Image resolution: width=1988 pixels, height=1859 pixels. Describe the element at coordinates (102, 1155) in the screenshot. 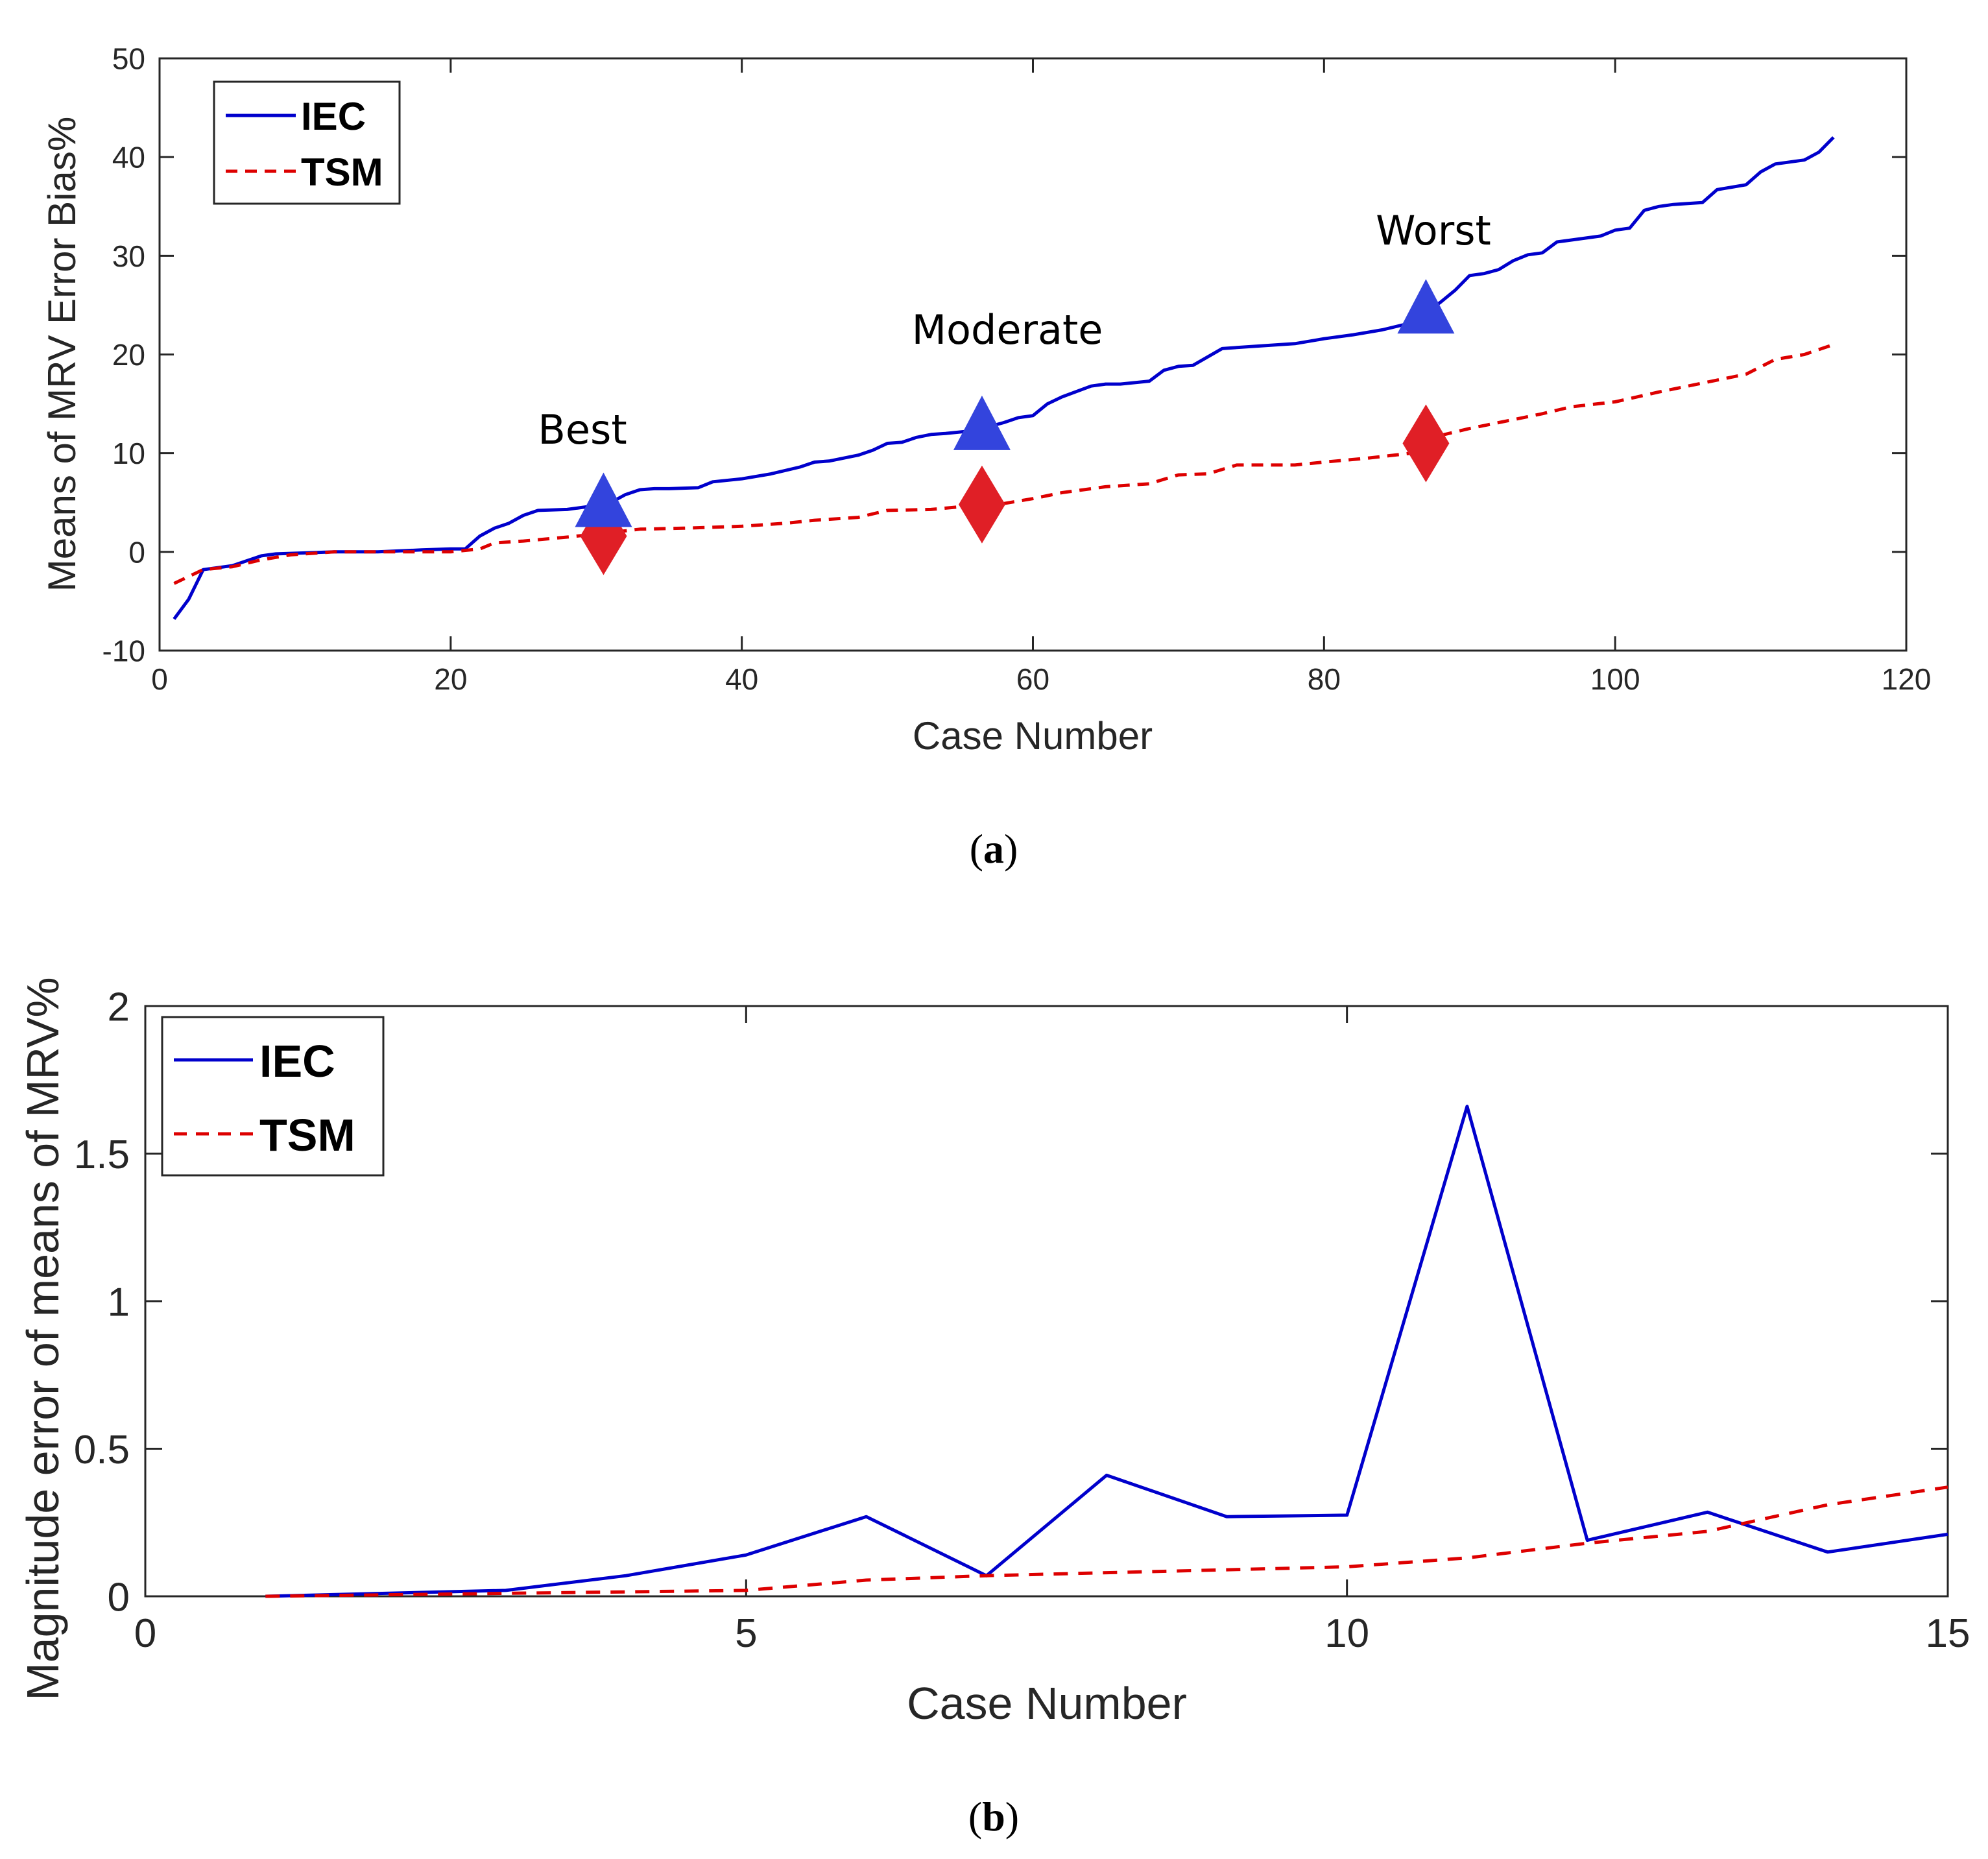

I see `y-tick-label-b-3: 1.5` at that location.